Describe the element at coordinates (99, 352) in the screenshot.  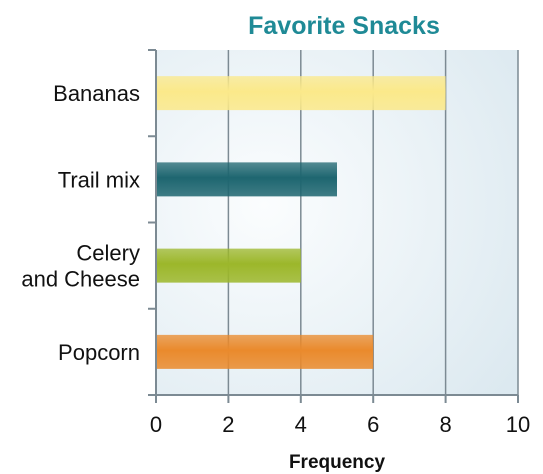
I see `category-label-3: Popcorn` at that location.